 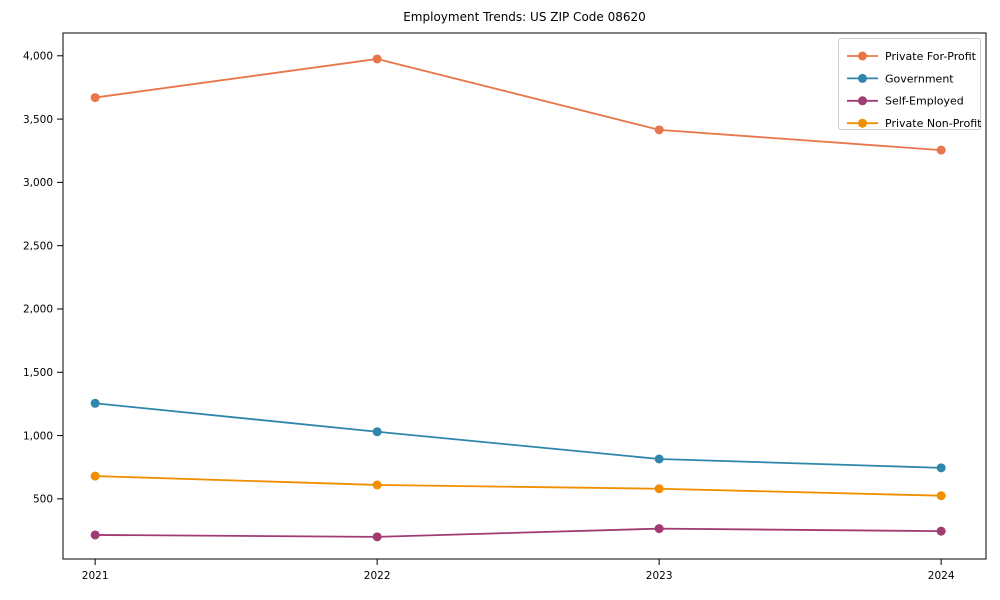 I want to click on legend-label: Government, so click(x=919, y=78).